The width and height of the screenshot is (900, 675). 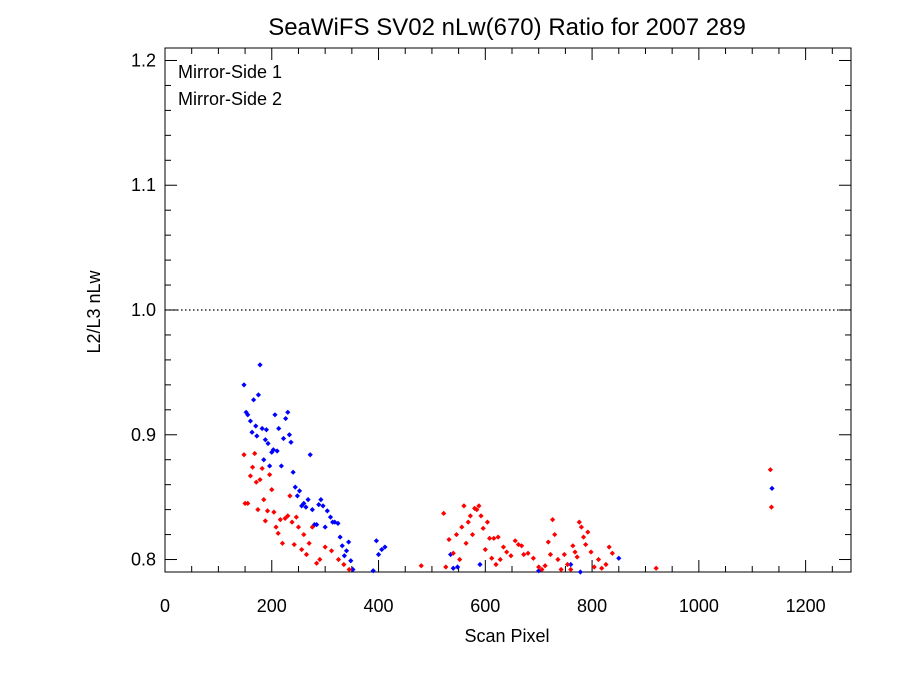 I want to click on x-tick-label: 400, so click(x=379, y=606).